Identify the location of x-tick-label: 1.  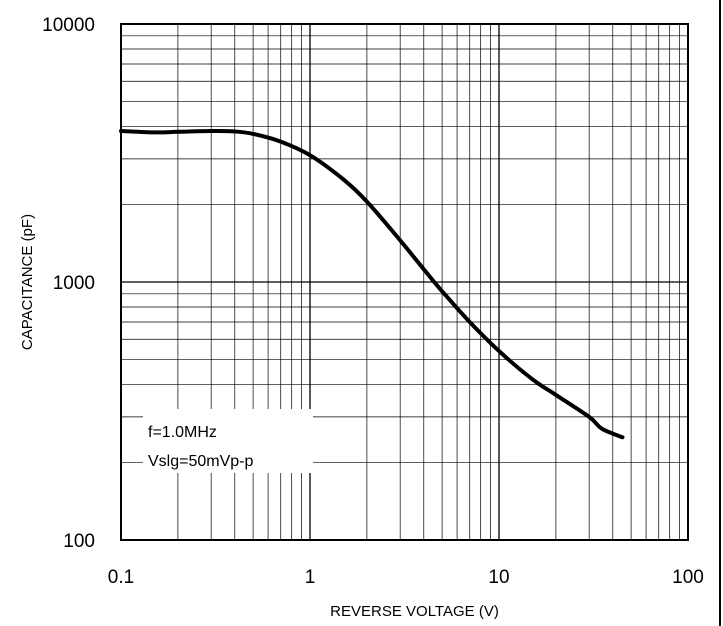
(310, 577).